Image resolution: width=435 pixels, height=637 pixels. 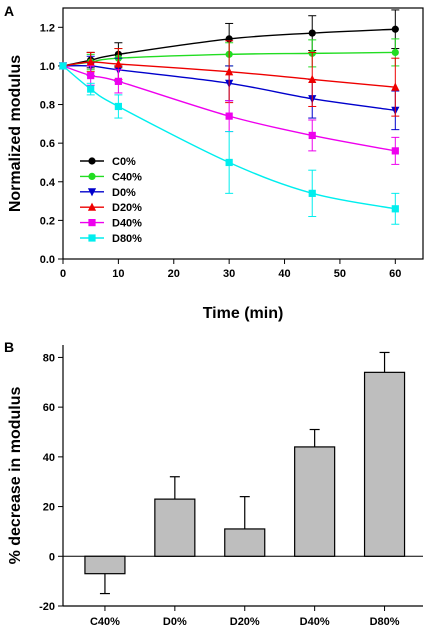 I want to click on y-tick-label: 0.6, so click(x=47, y=144).